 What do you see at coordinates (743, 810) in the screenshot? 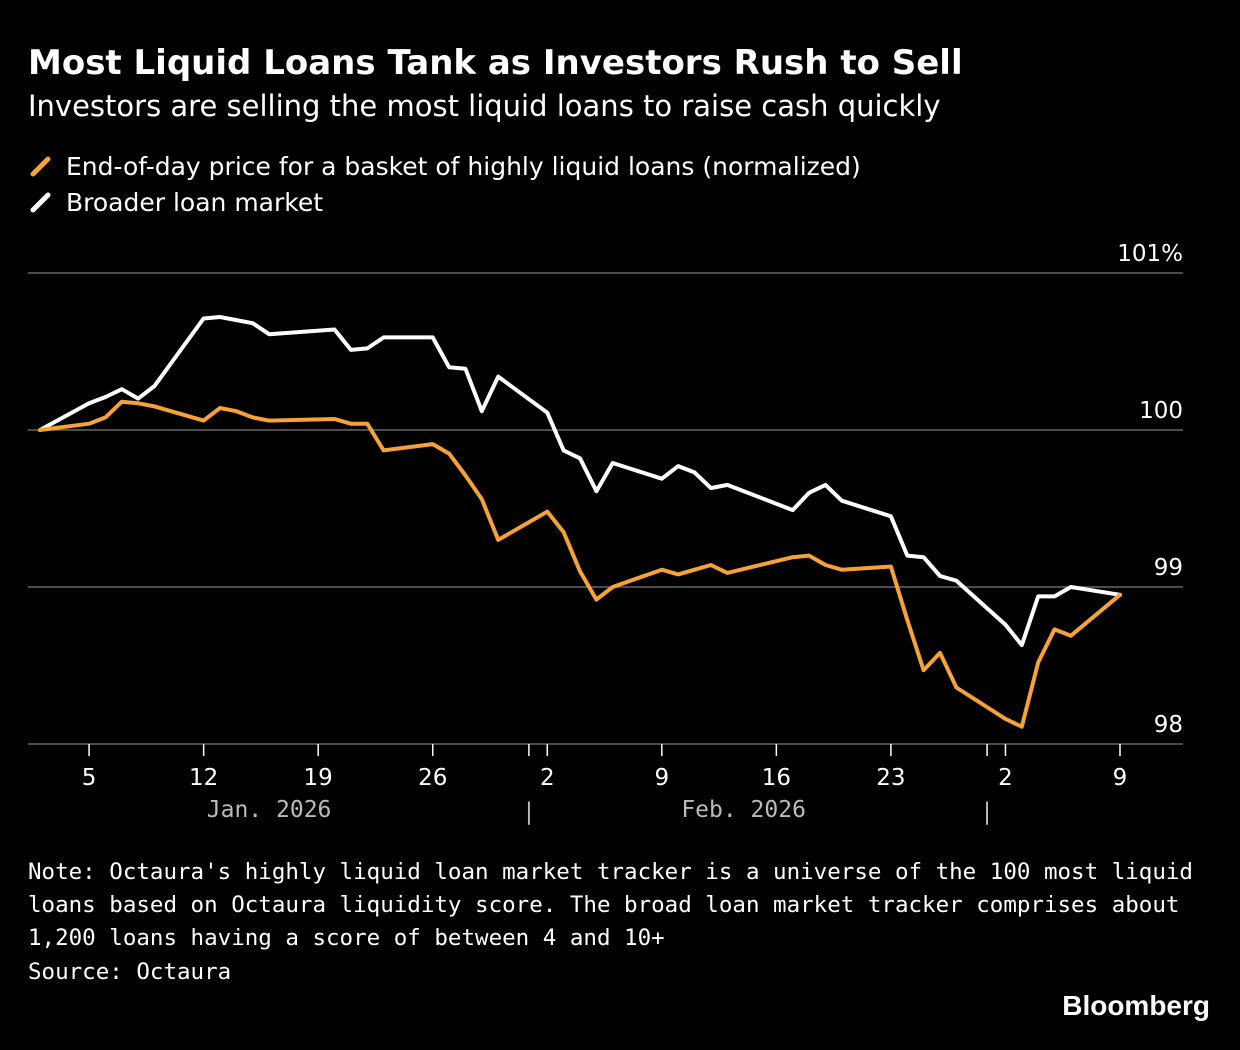
I see `month-label: Feb. 2026` at bounding box center [743, 810].